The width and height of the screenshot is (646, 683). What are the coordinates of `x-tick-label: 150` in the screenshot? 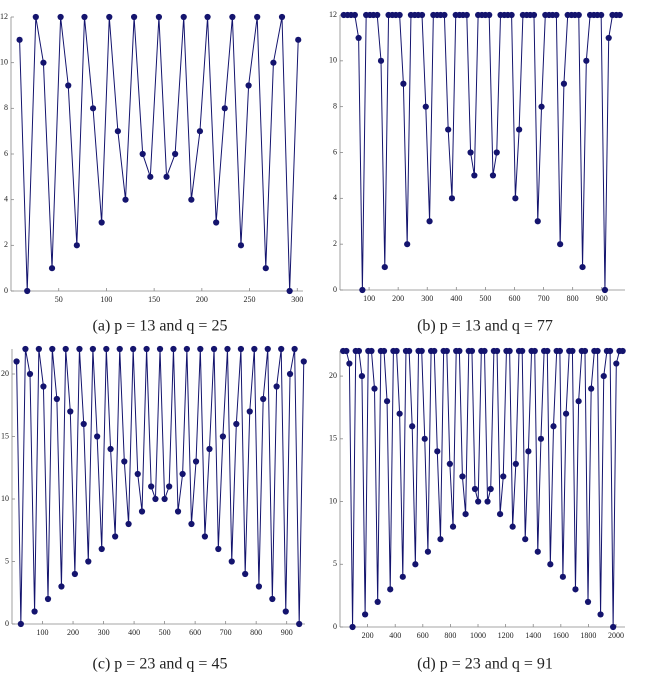 It's located at (154, 299).